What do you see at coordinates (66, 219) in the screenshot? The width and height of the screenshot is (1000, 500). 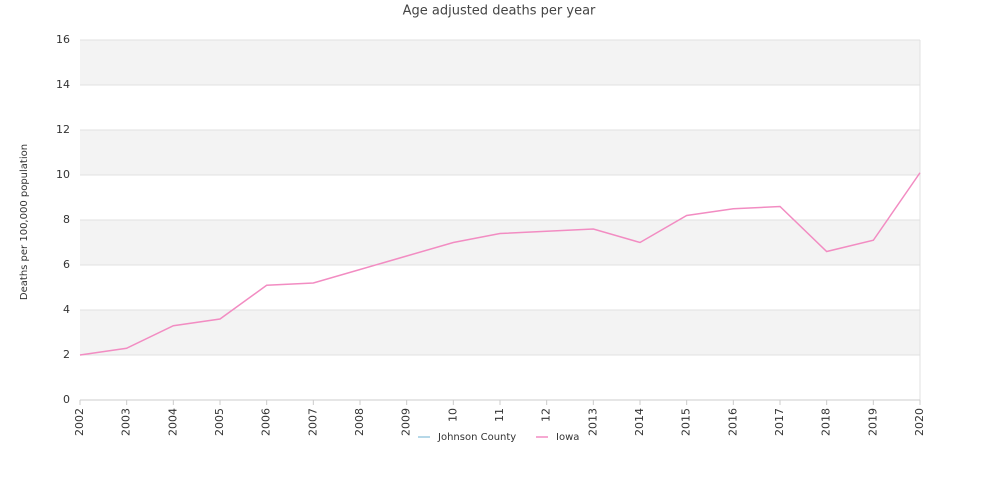 I see `y-tick-label: 8` at bounding box center [66, 219].